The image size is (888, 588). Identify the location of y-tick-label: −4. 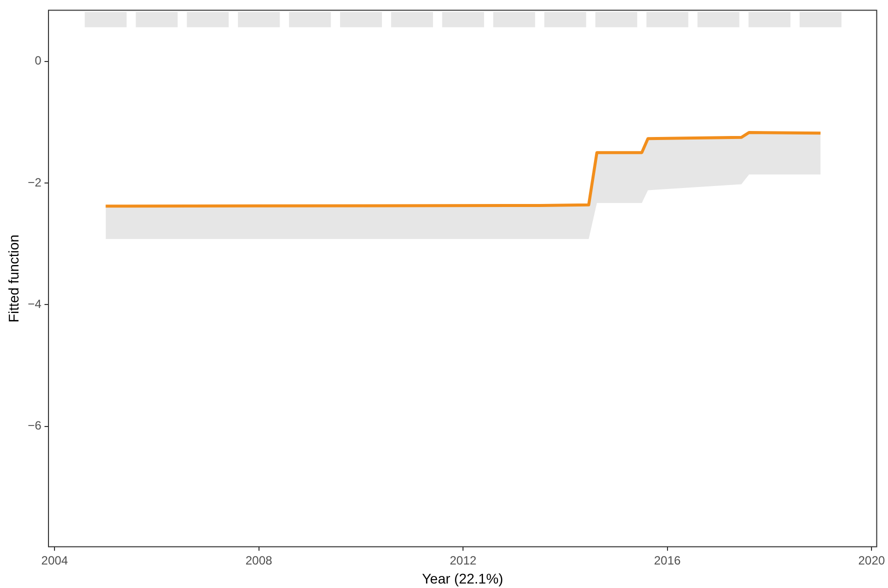
(35, 303).